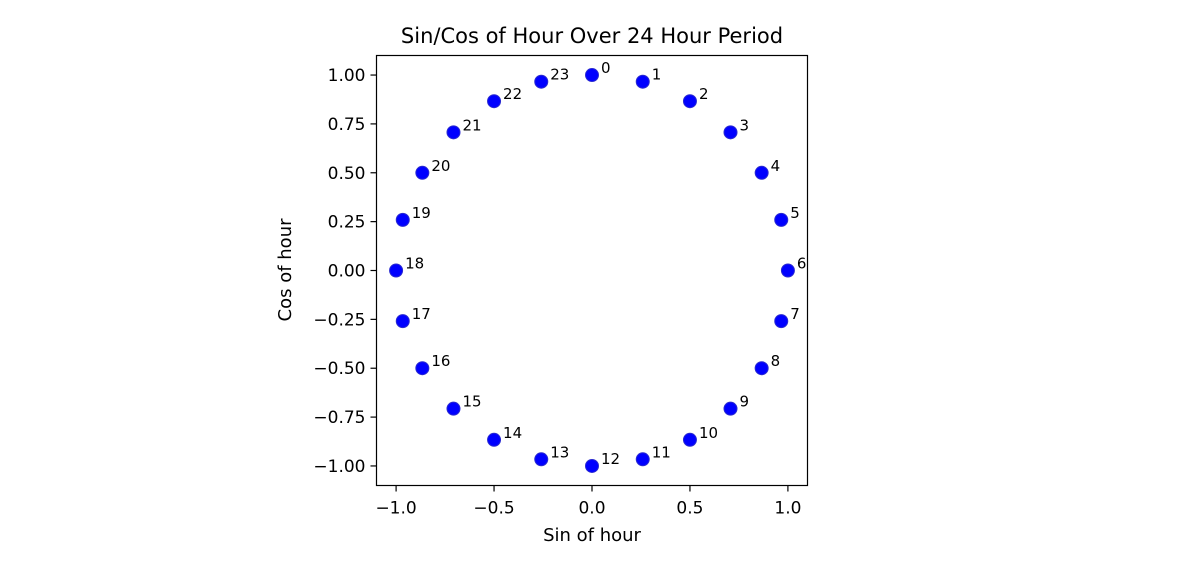 The height and width of the screenshot is (582, 1200). I want to click on x-tick-label: −1.0, so click(395, 509).